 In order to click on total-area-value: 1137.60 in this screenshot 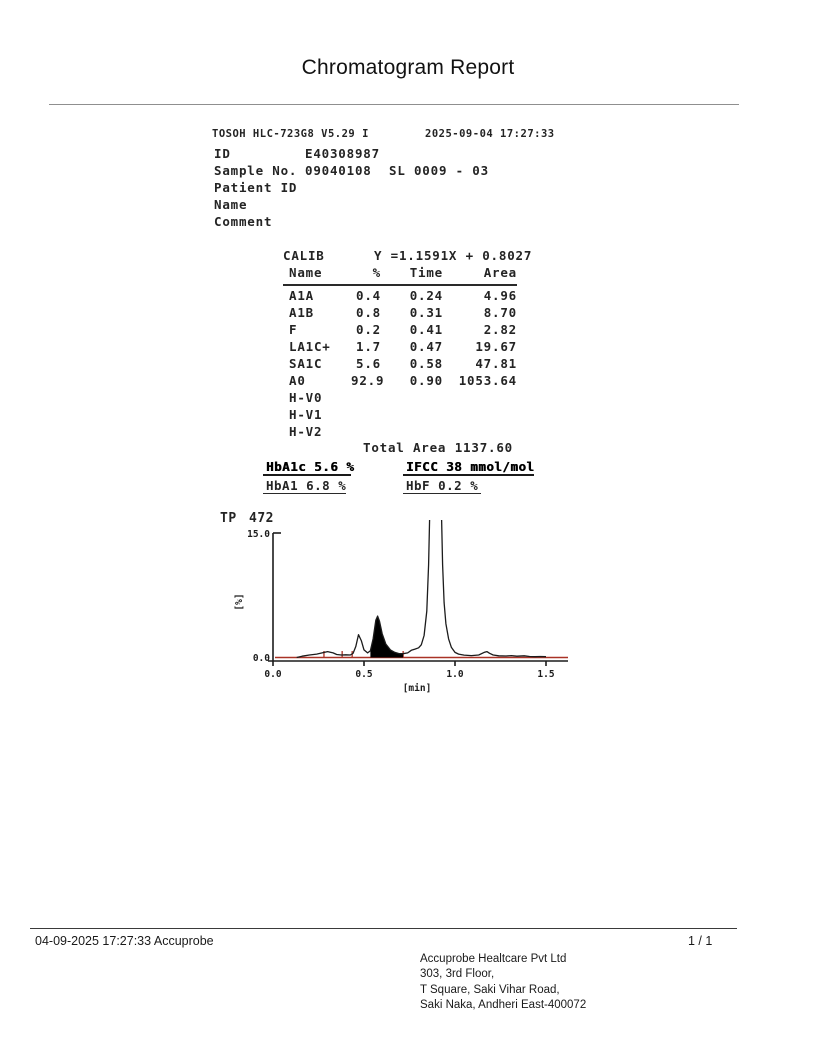, I will do `click(483, 447)`.